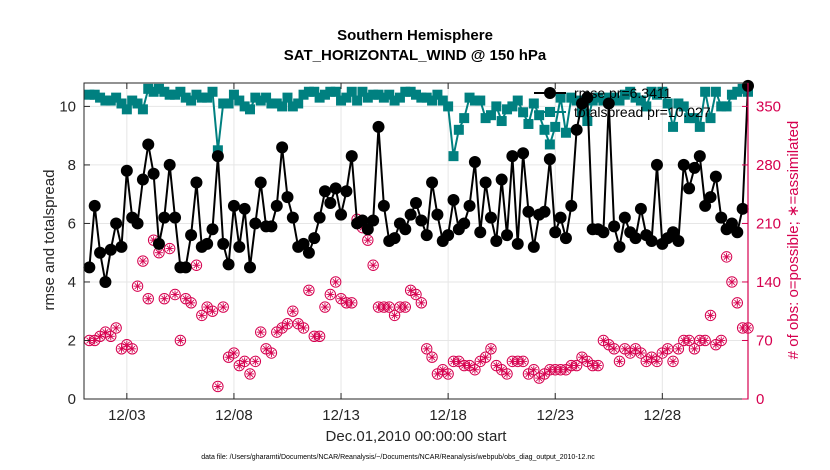 Image resolution: width=830 pixels, height=470 pixels. What do you see at coordinates (768, 165) in the screenshot?
I see `y-right-tick-label: 280` at bounding box center [768, 165].